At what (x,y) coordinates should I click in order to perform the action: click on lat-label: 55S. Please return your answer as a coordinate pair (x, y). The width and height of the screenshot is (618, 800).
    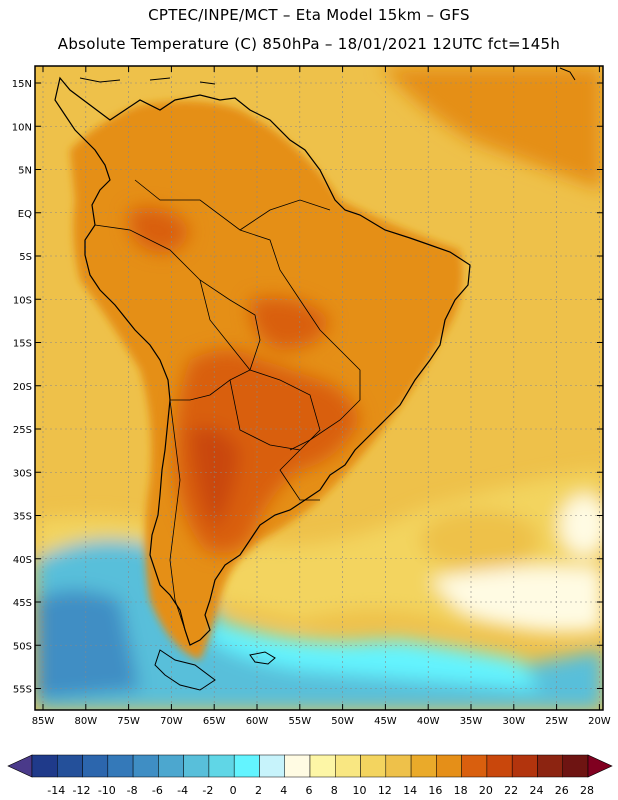
    Looking at the image, I should click on (22, 690).